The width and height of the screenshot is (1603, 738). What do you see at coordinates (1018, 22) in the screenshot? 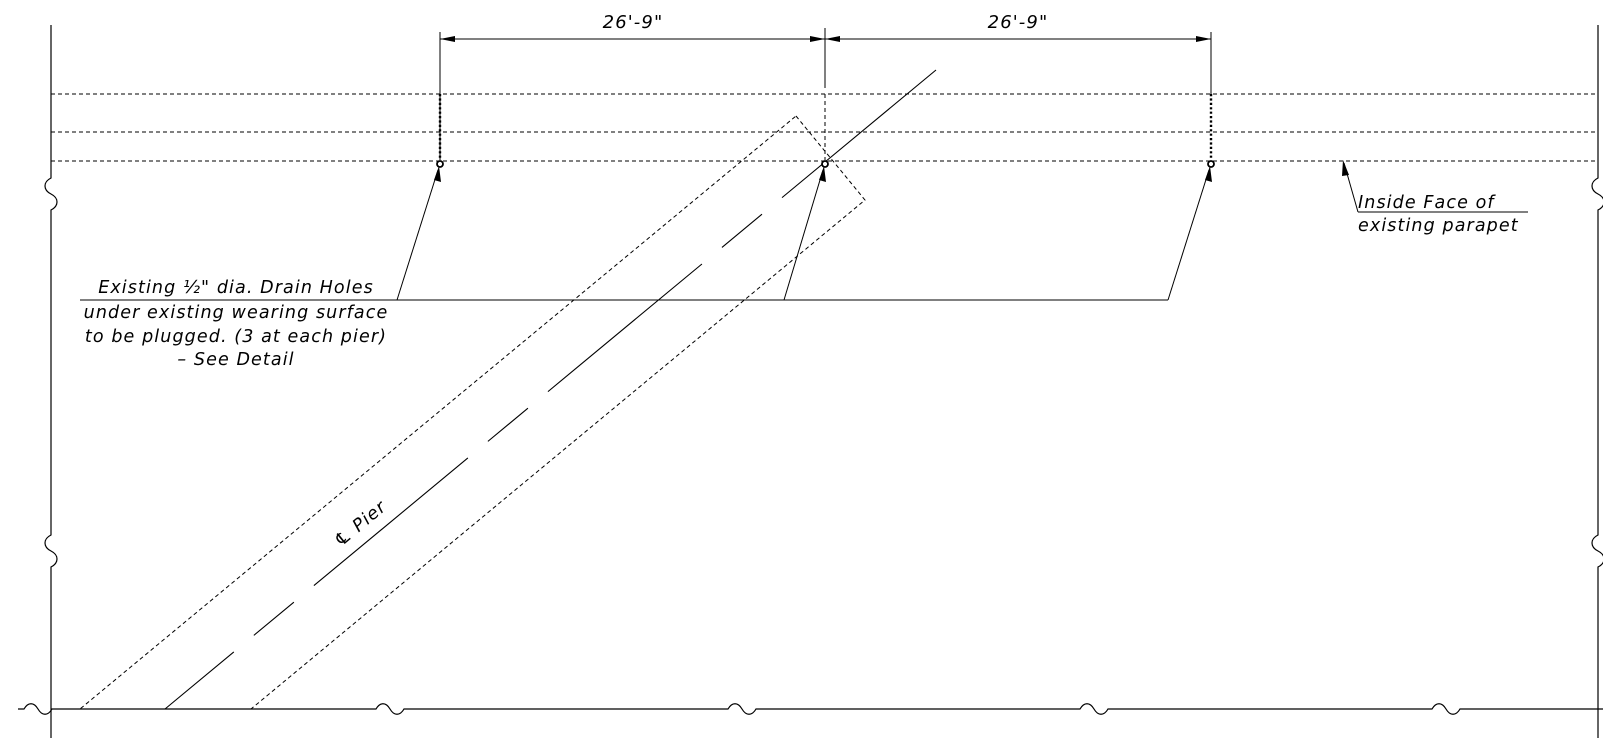
I see `dimension-right-text: 26'-9"` at bounding box center [1018, 22].